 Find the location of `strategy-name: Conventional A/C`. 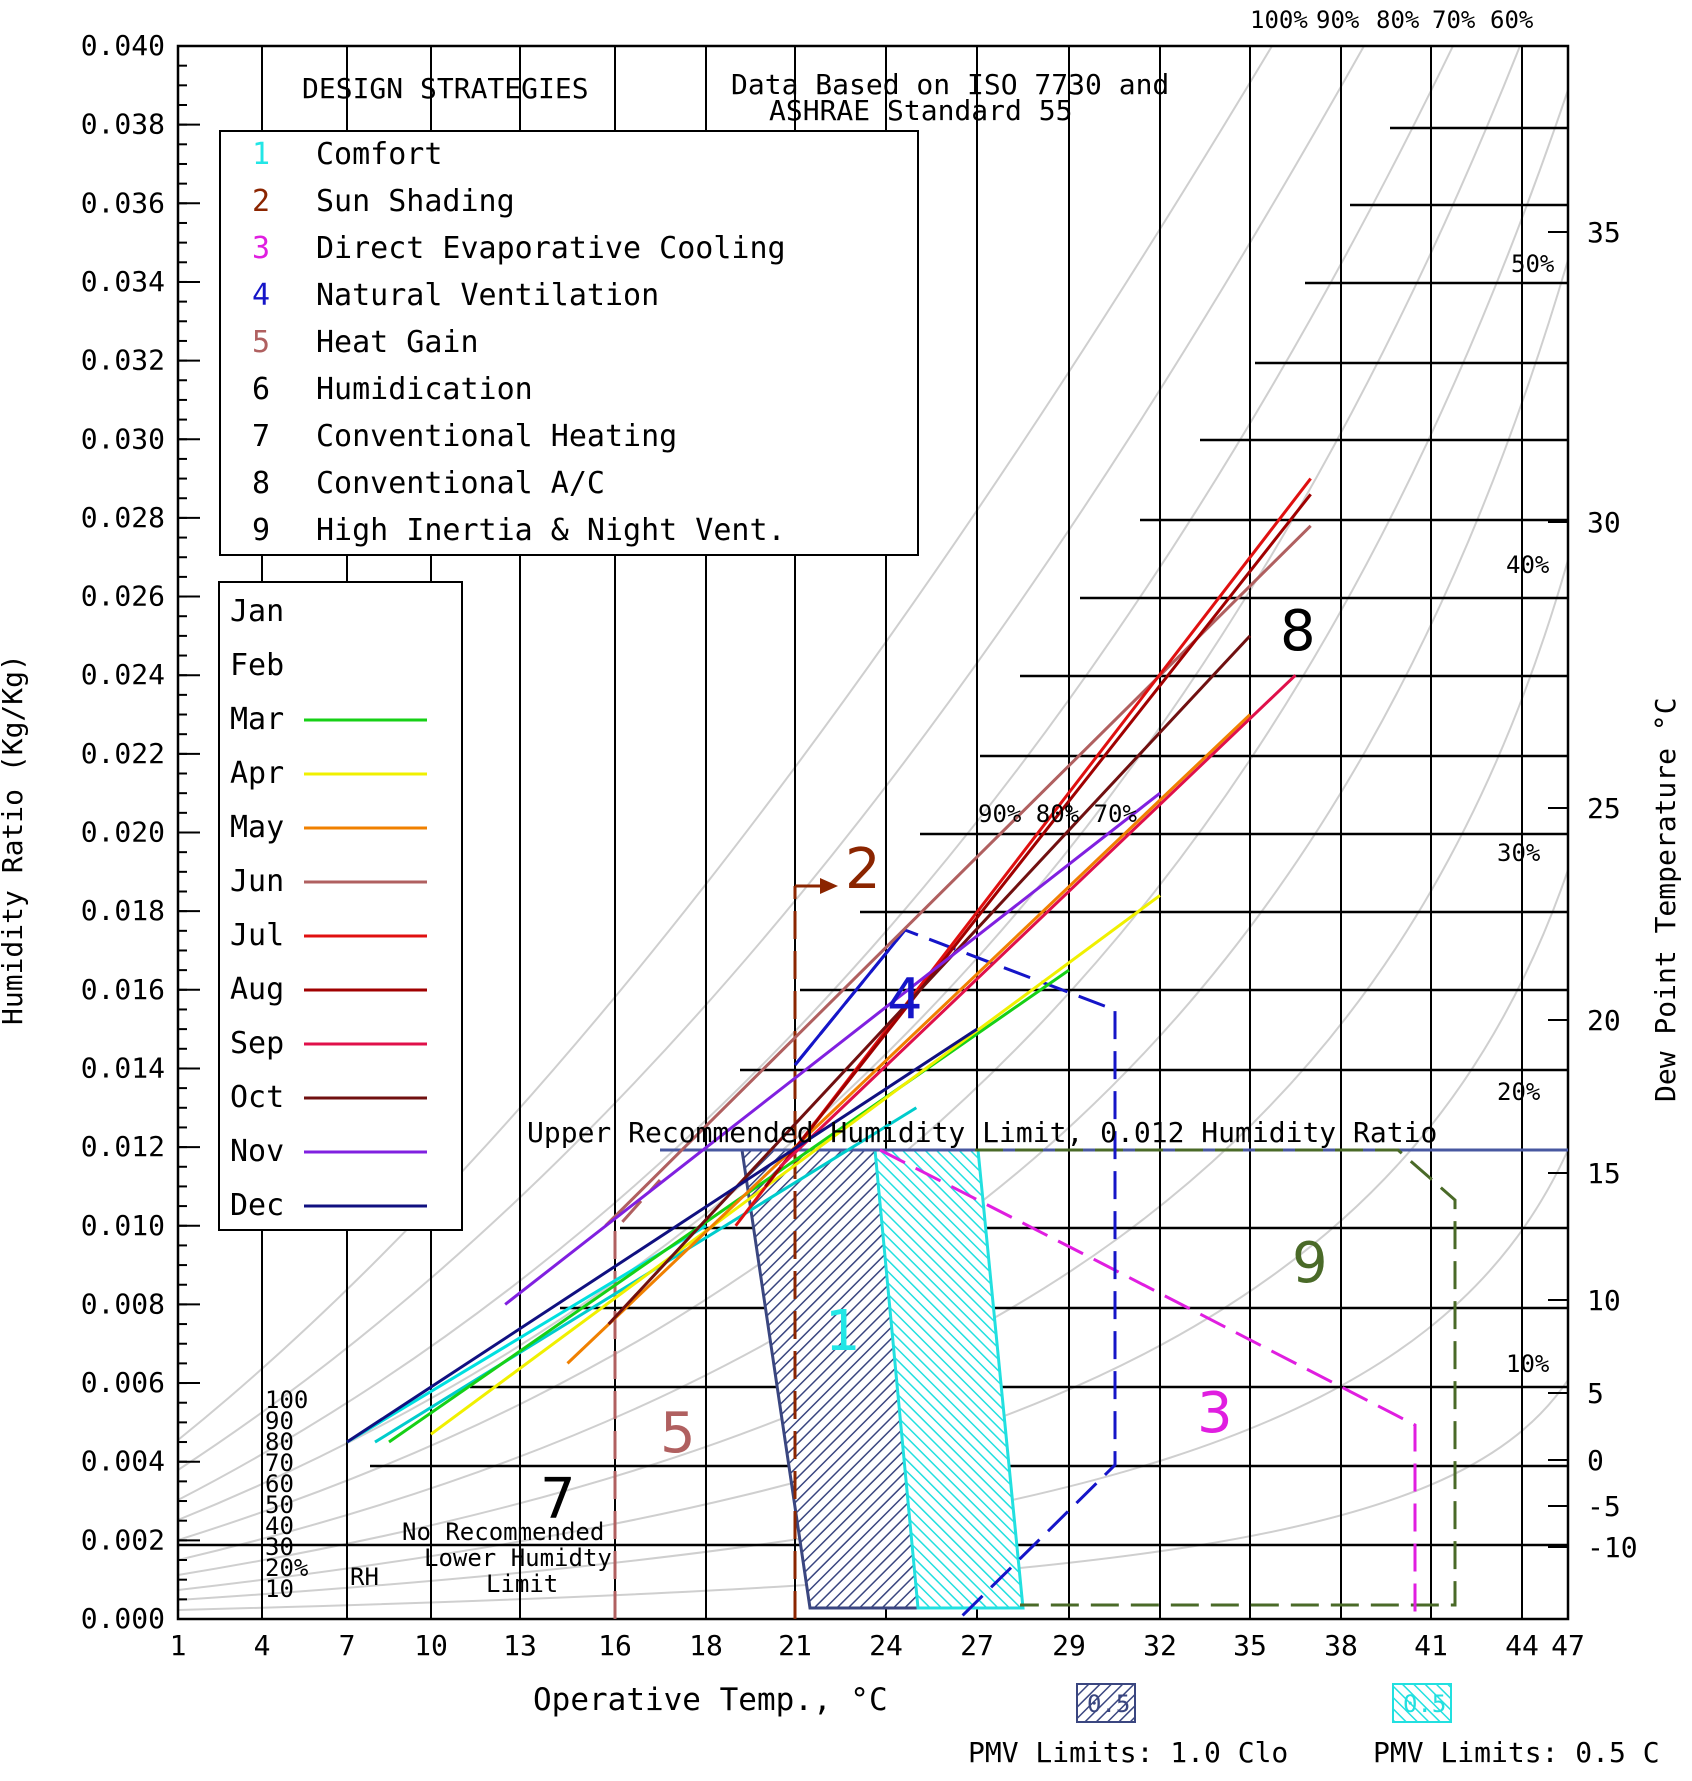

strategy-name: Conventional A/C is located at coordinates (460, 483).